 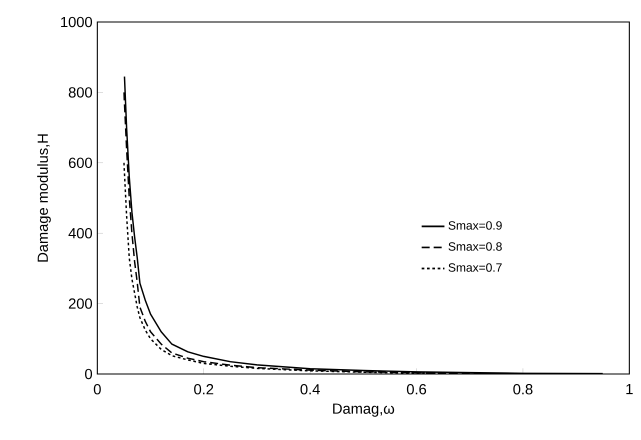 What do you see at coordinates (88, 374) in the screenshot?
I see `y-tick-label: 0` at bounding box center [88, 374].